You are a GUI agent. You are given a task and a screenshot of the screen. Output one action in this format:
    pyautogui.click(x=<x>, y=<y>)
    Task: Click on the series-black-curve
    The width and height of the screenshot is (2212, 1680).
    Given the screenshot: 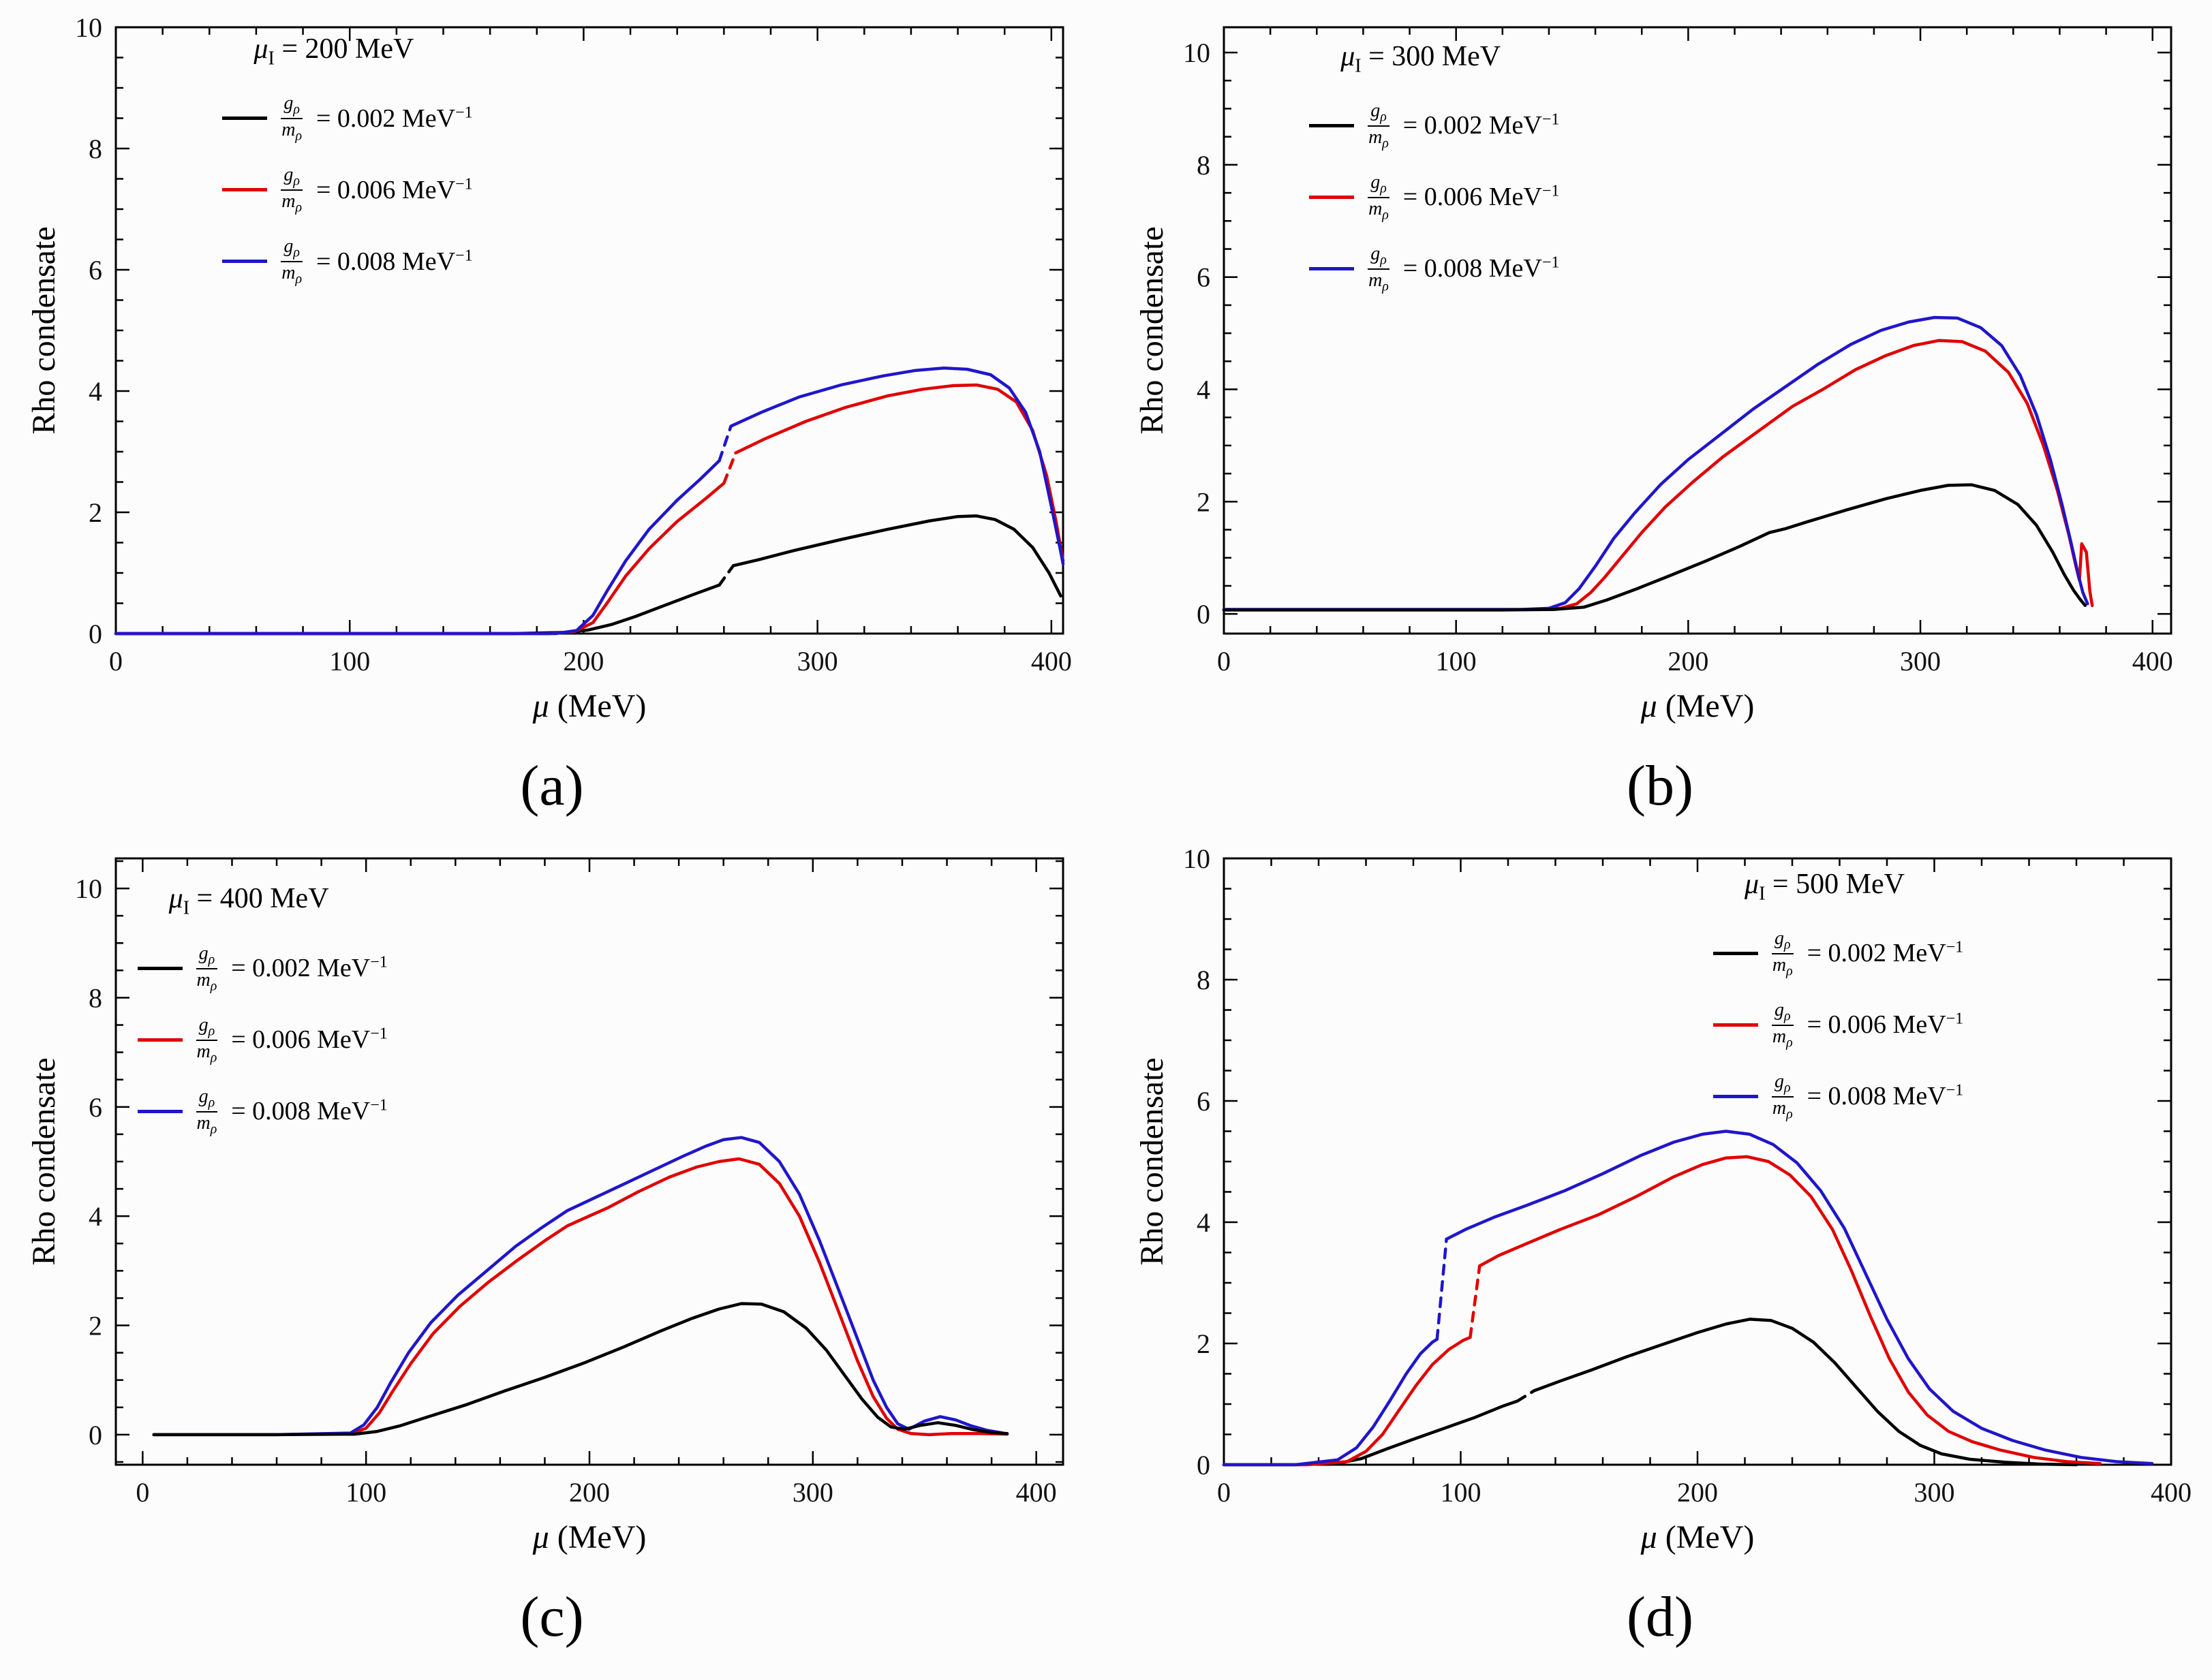 What is the action you would take?
    pyautogui.click(x=580, y=1369)
    